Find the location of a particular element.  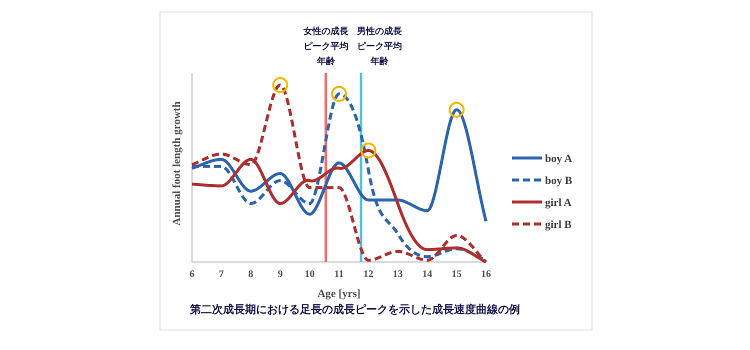

x-tick-label: 16 is located at coordinates (486, 274).